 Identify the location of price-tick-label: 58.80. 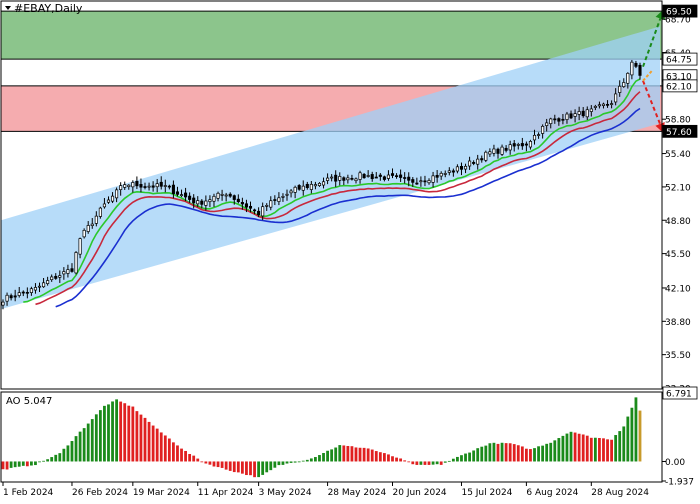
(678, 121).